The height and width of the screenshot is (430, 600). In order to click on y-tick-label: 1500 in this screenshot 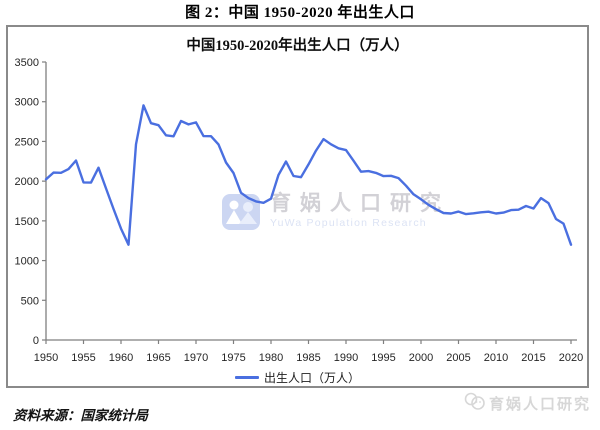, I will do `click(27, 222)`.